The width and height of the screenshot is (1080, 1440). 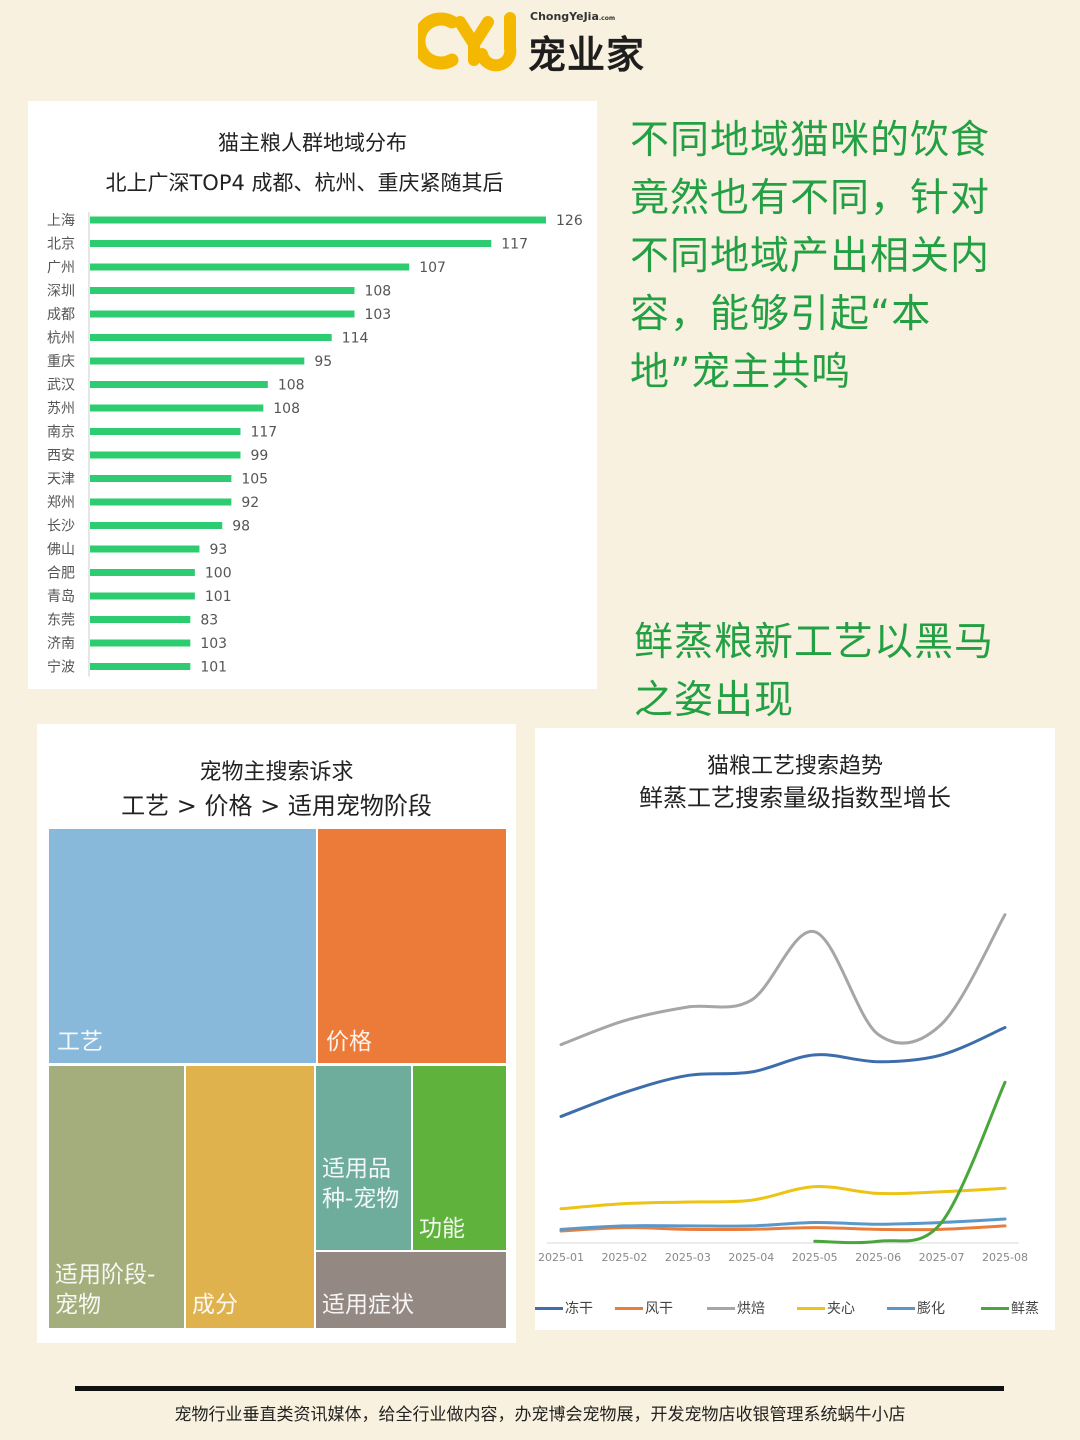 I want to click on data-label: 98, so click(x=241, y=527).